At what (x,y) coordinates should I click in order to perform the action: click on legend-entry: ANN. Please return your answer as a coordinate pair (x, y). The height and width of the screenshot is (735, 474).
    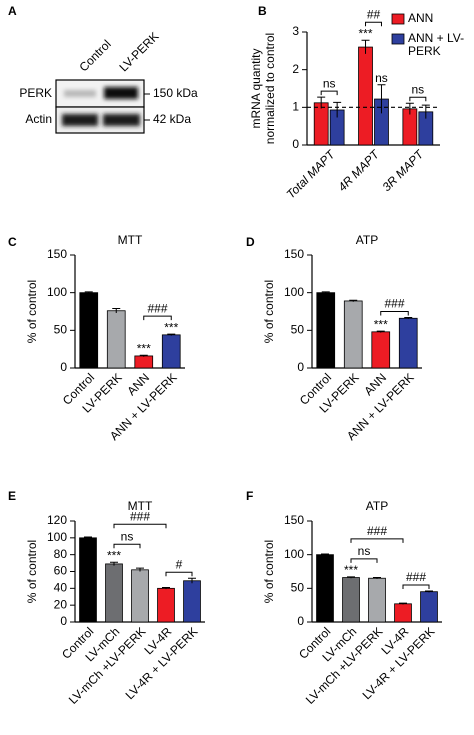
    Looking at the image, I should click on (421, 18).